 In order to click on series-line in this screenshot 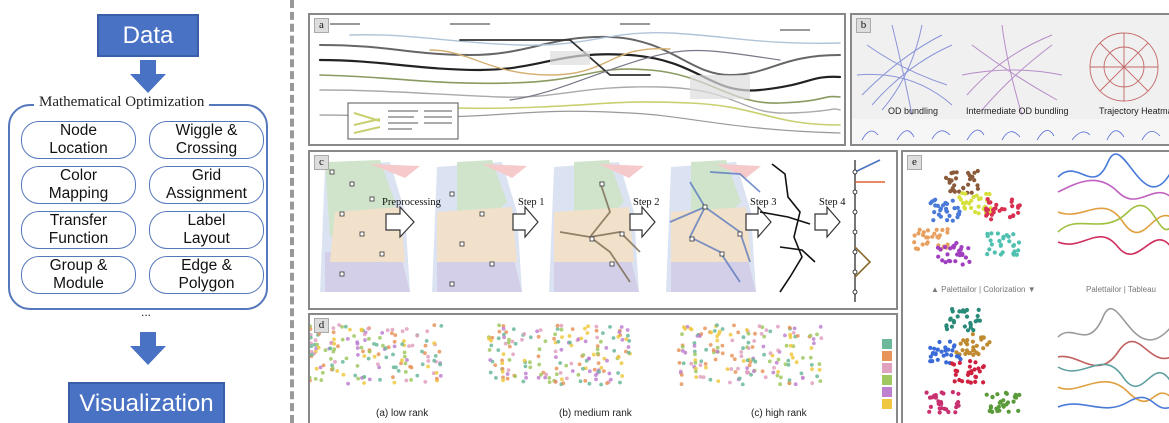, I will do `click(1113, 220)`.